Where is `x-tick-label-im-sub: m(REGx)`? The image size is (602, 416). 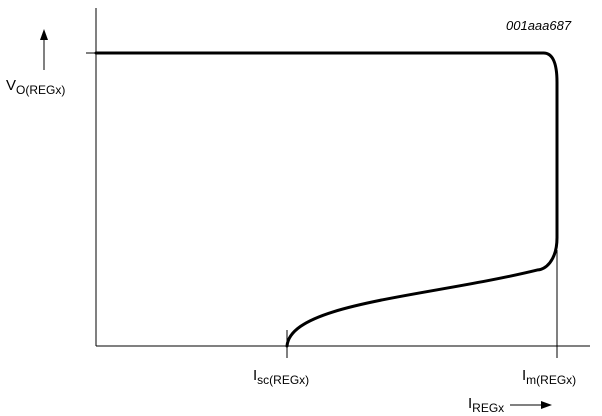
x-tick-label-im-sub: m(REGx) is located at coordinates (551, 380).